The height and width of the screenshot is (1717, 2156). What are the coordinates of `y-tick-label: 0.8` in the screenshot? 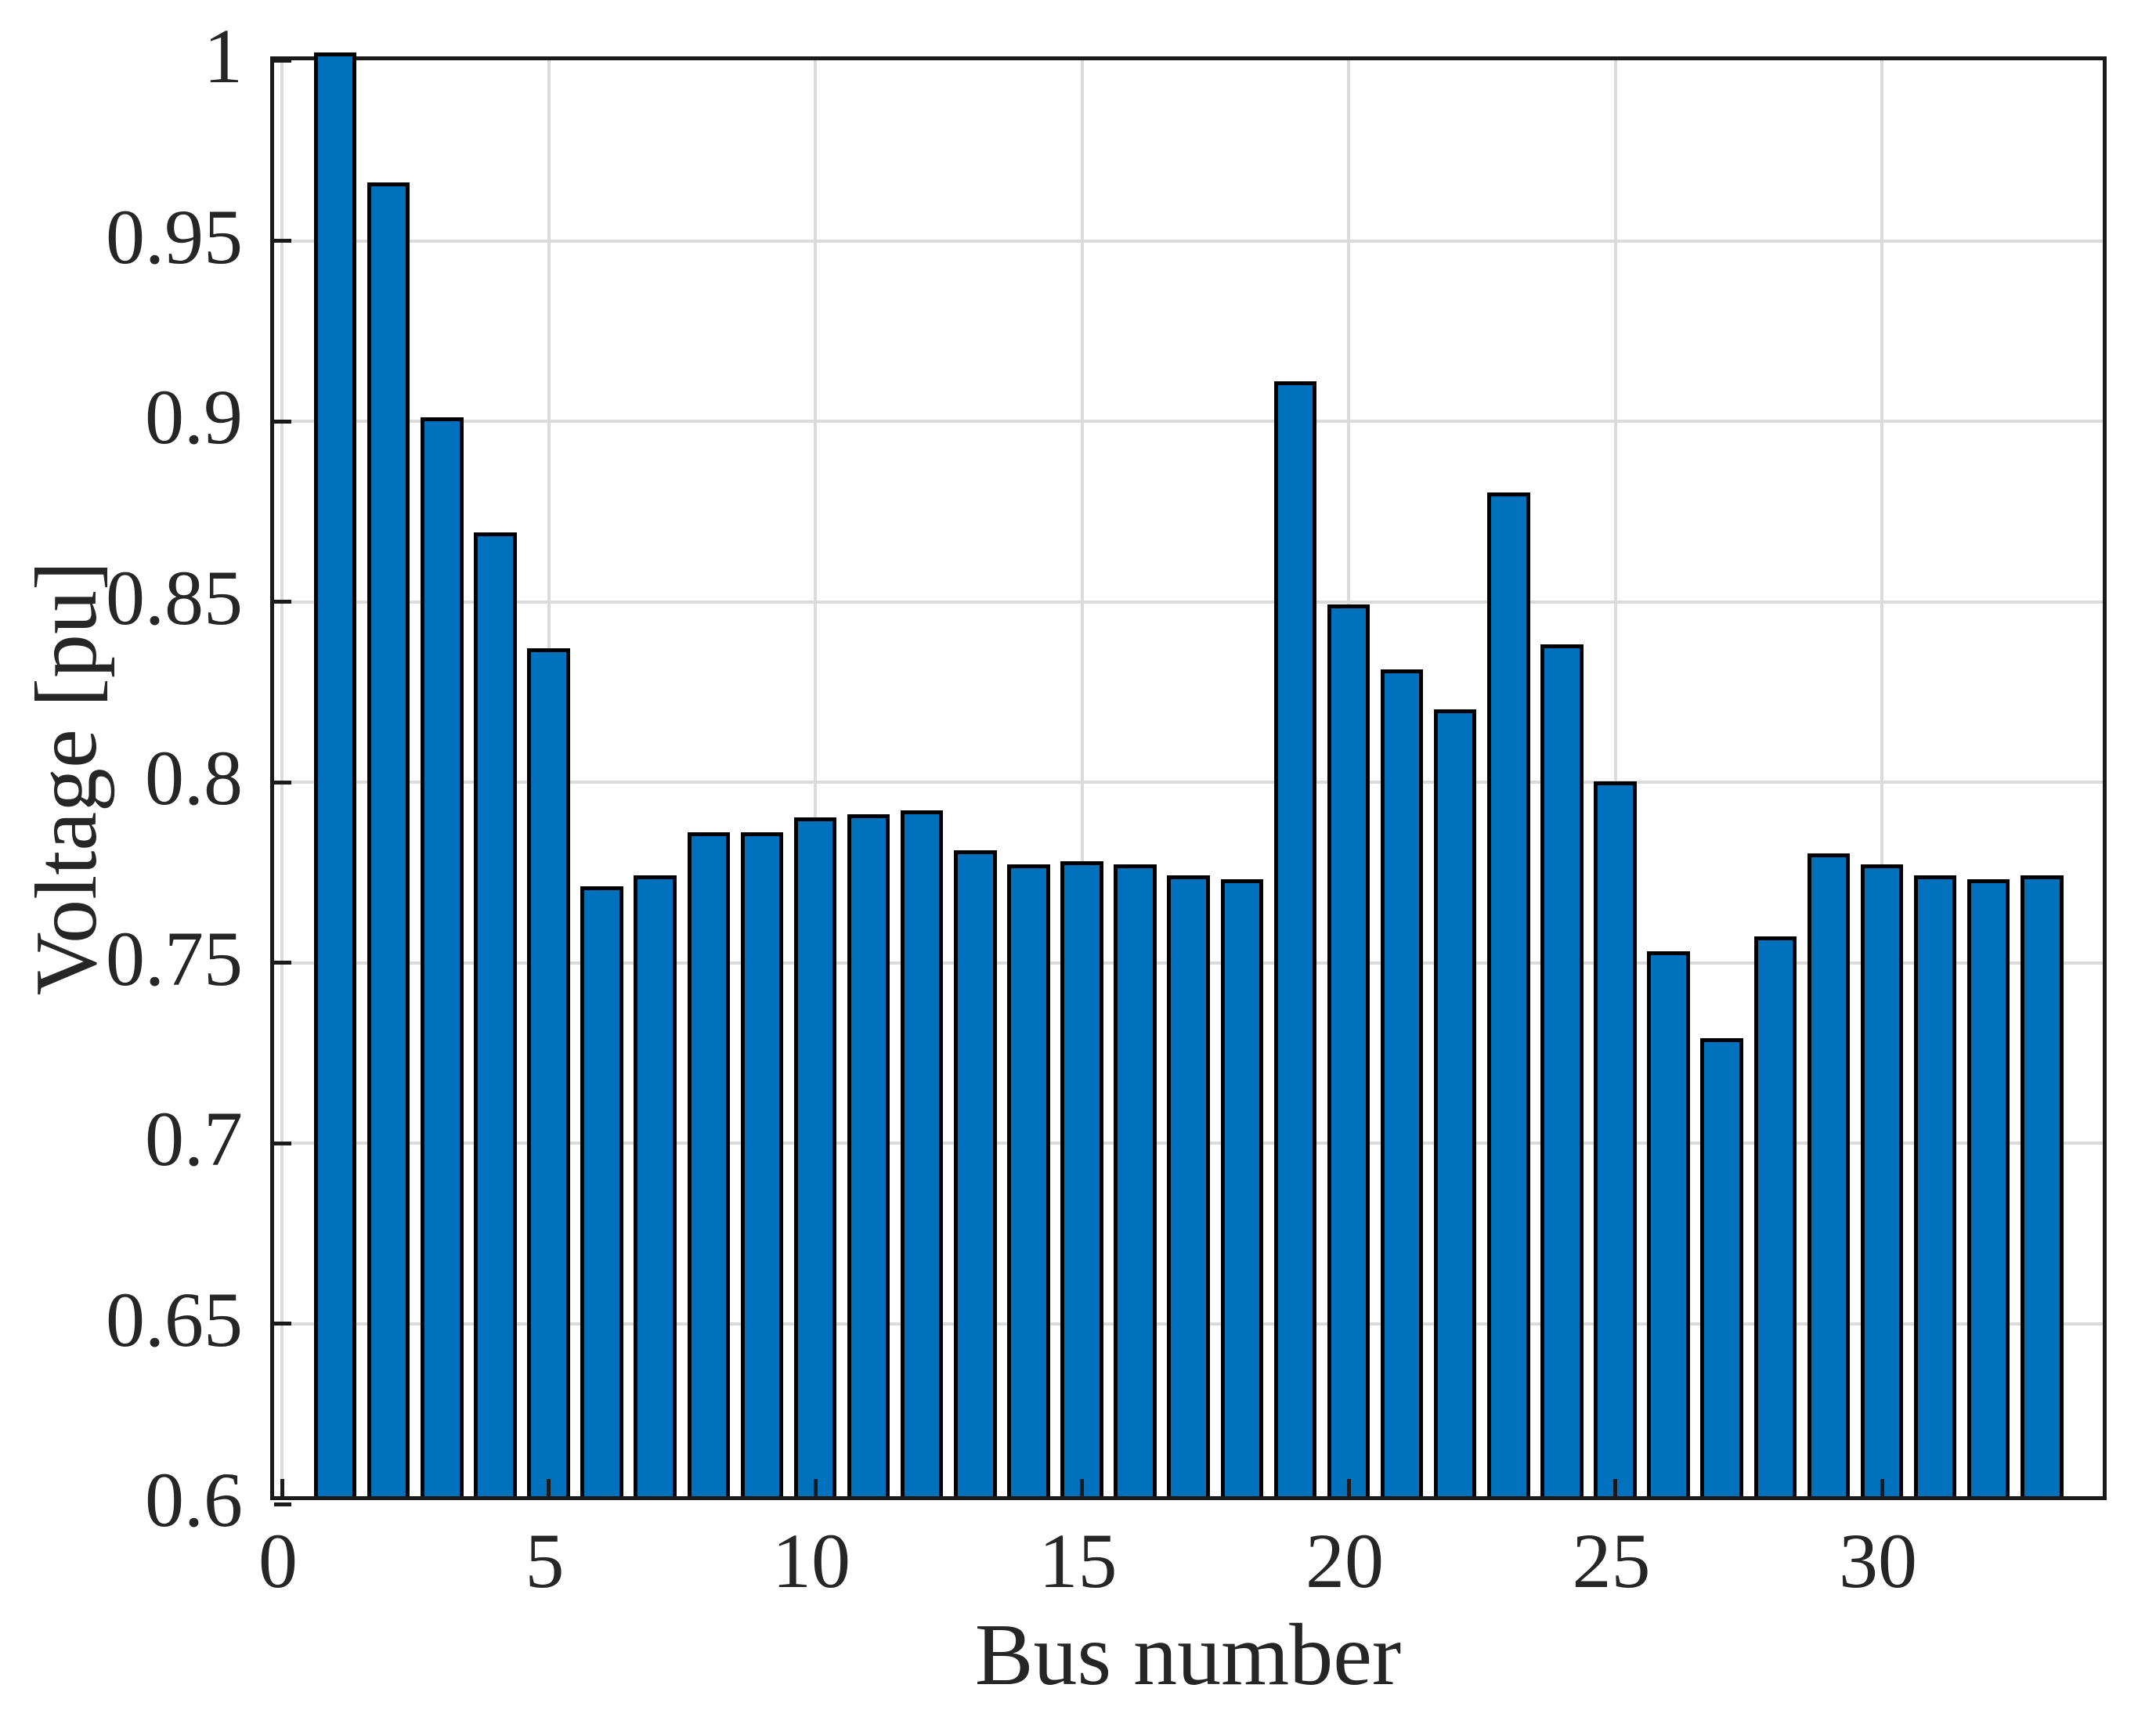 It's located at (194, 777).